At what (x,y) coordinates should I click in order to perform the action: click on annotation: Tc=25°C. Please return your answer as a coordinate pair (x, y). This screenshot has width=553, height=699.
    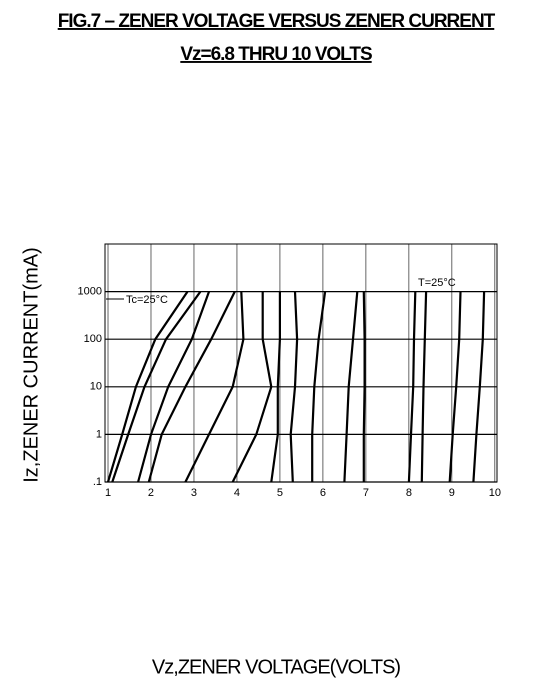
    Looking at the image, I should click on (147, 300).